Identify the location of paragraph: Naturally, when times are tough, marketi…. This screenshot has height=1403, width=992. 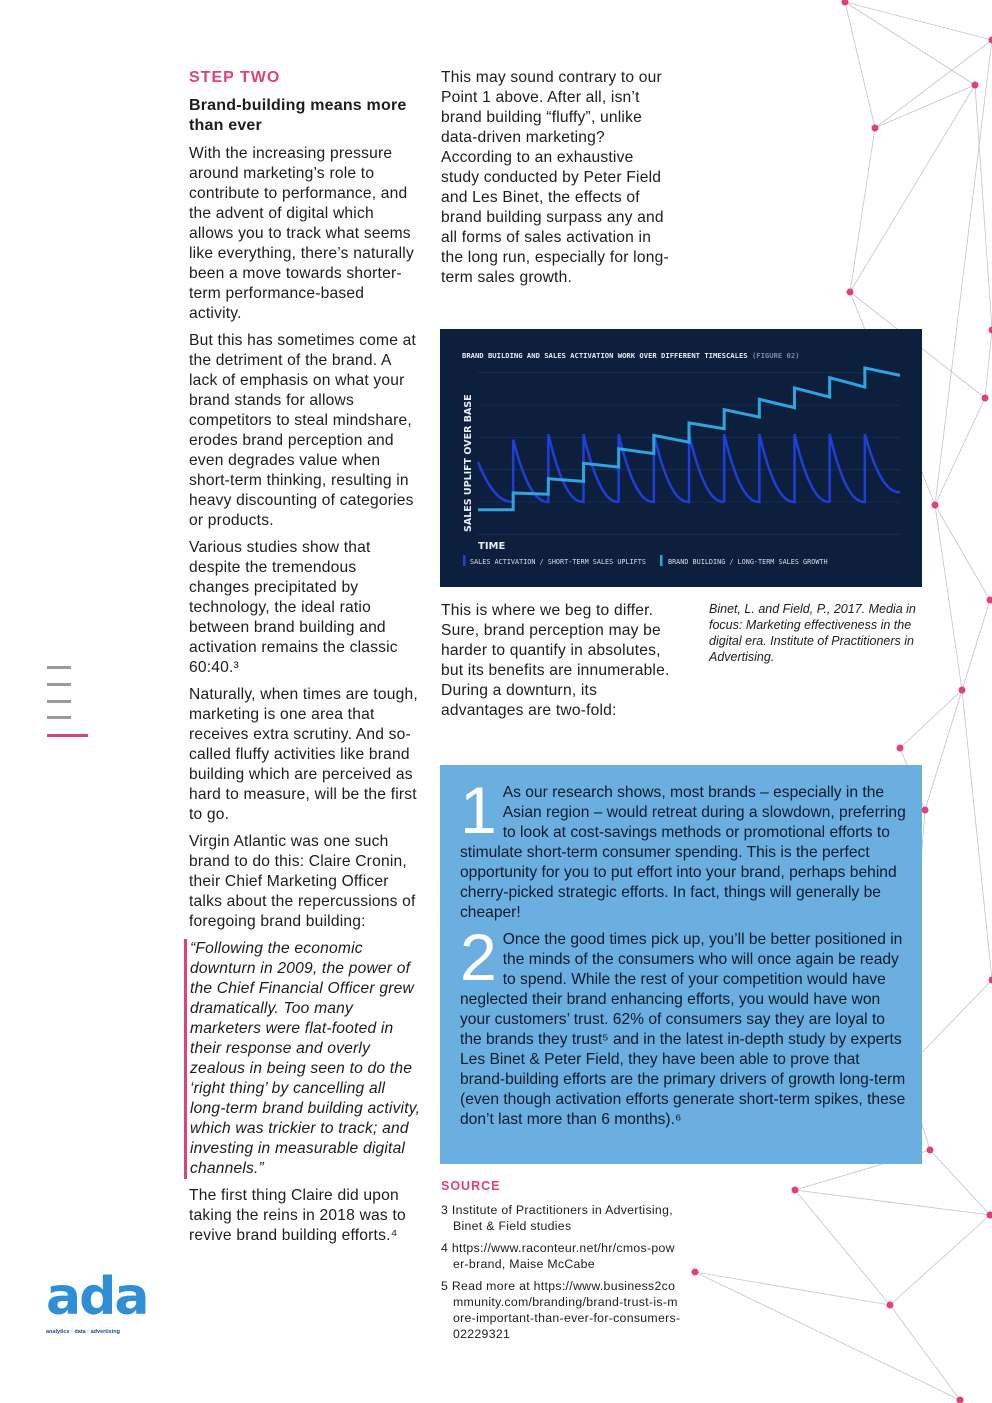
(303, 754).